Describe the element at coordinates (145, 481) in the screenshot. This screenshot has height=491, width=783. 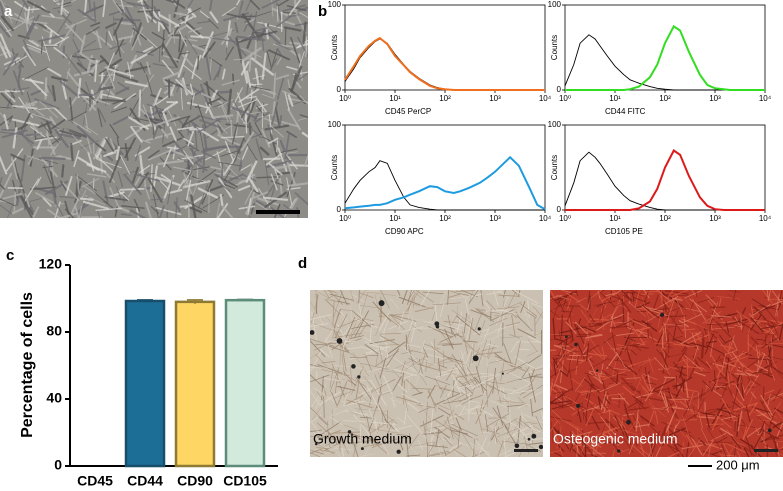
I see `x-tick-label: CD44` at that location.